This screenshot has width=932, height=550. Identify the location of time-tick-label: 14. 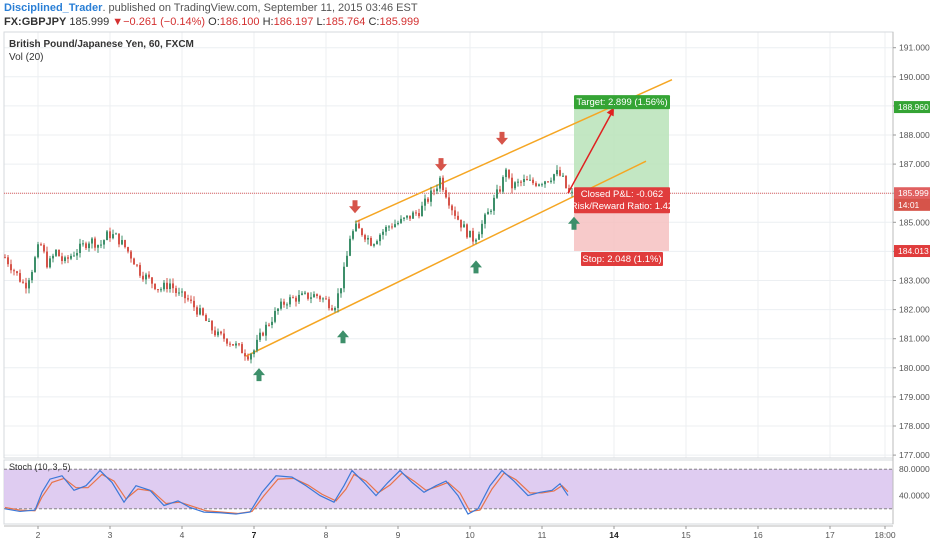
(614, 535).